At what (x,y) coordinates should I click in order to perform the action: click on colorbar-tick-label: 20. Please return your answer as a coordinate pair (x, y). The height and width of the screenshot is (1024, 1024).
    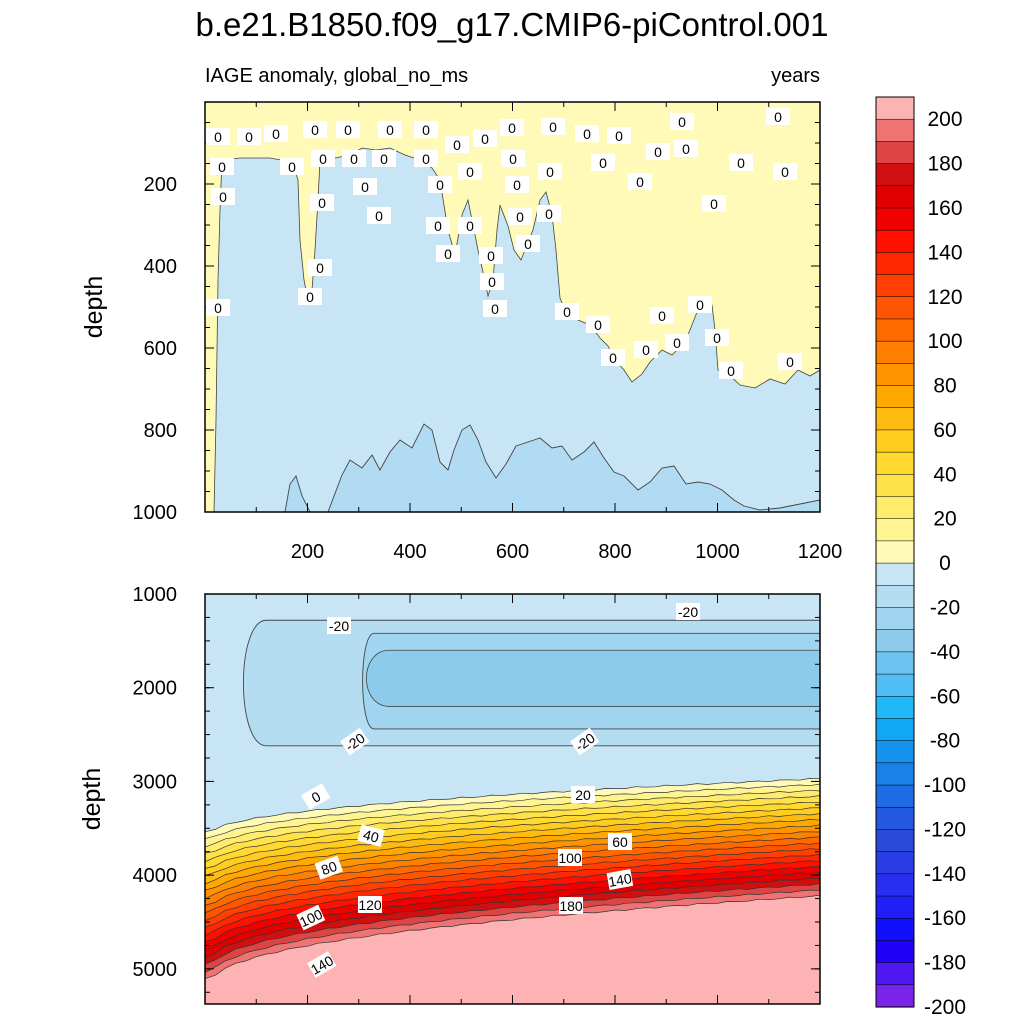
    Looking at the image, I should click on (944, 519).